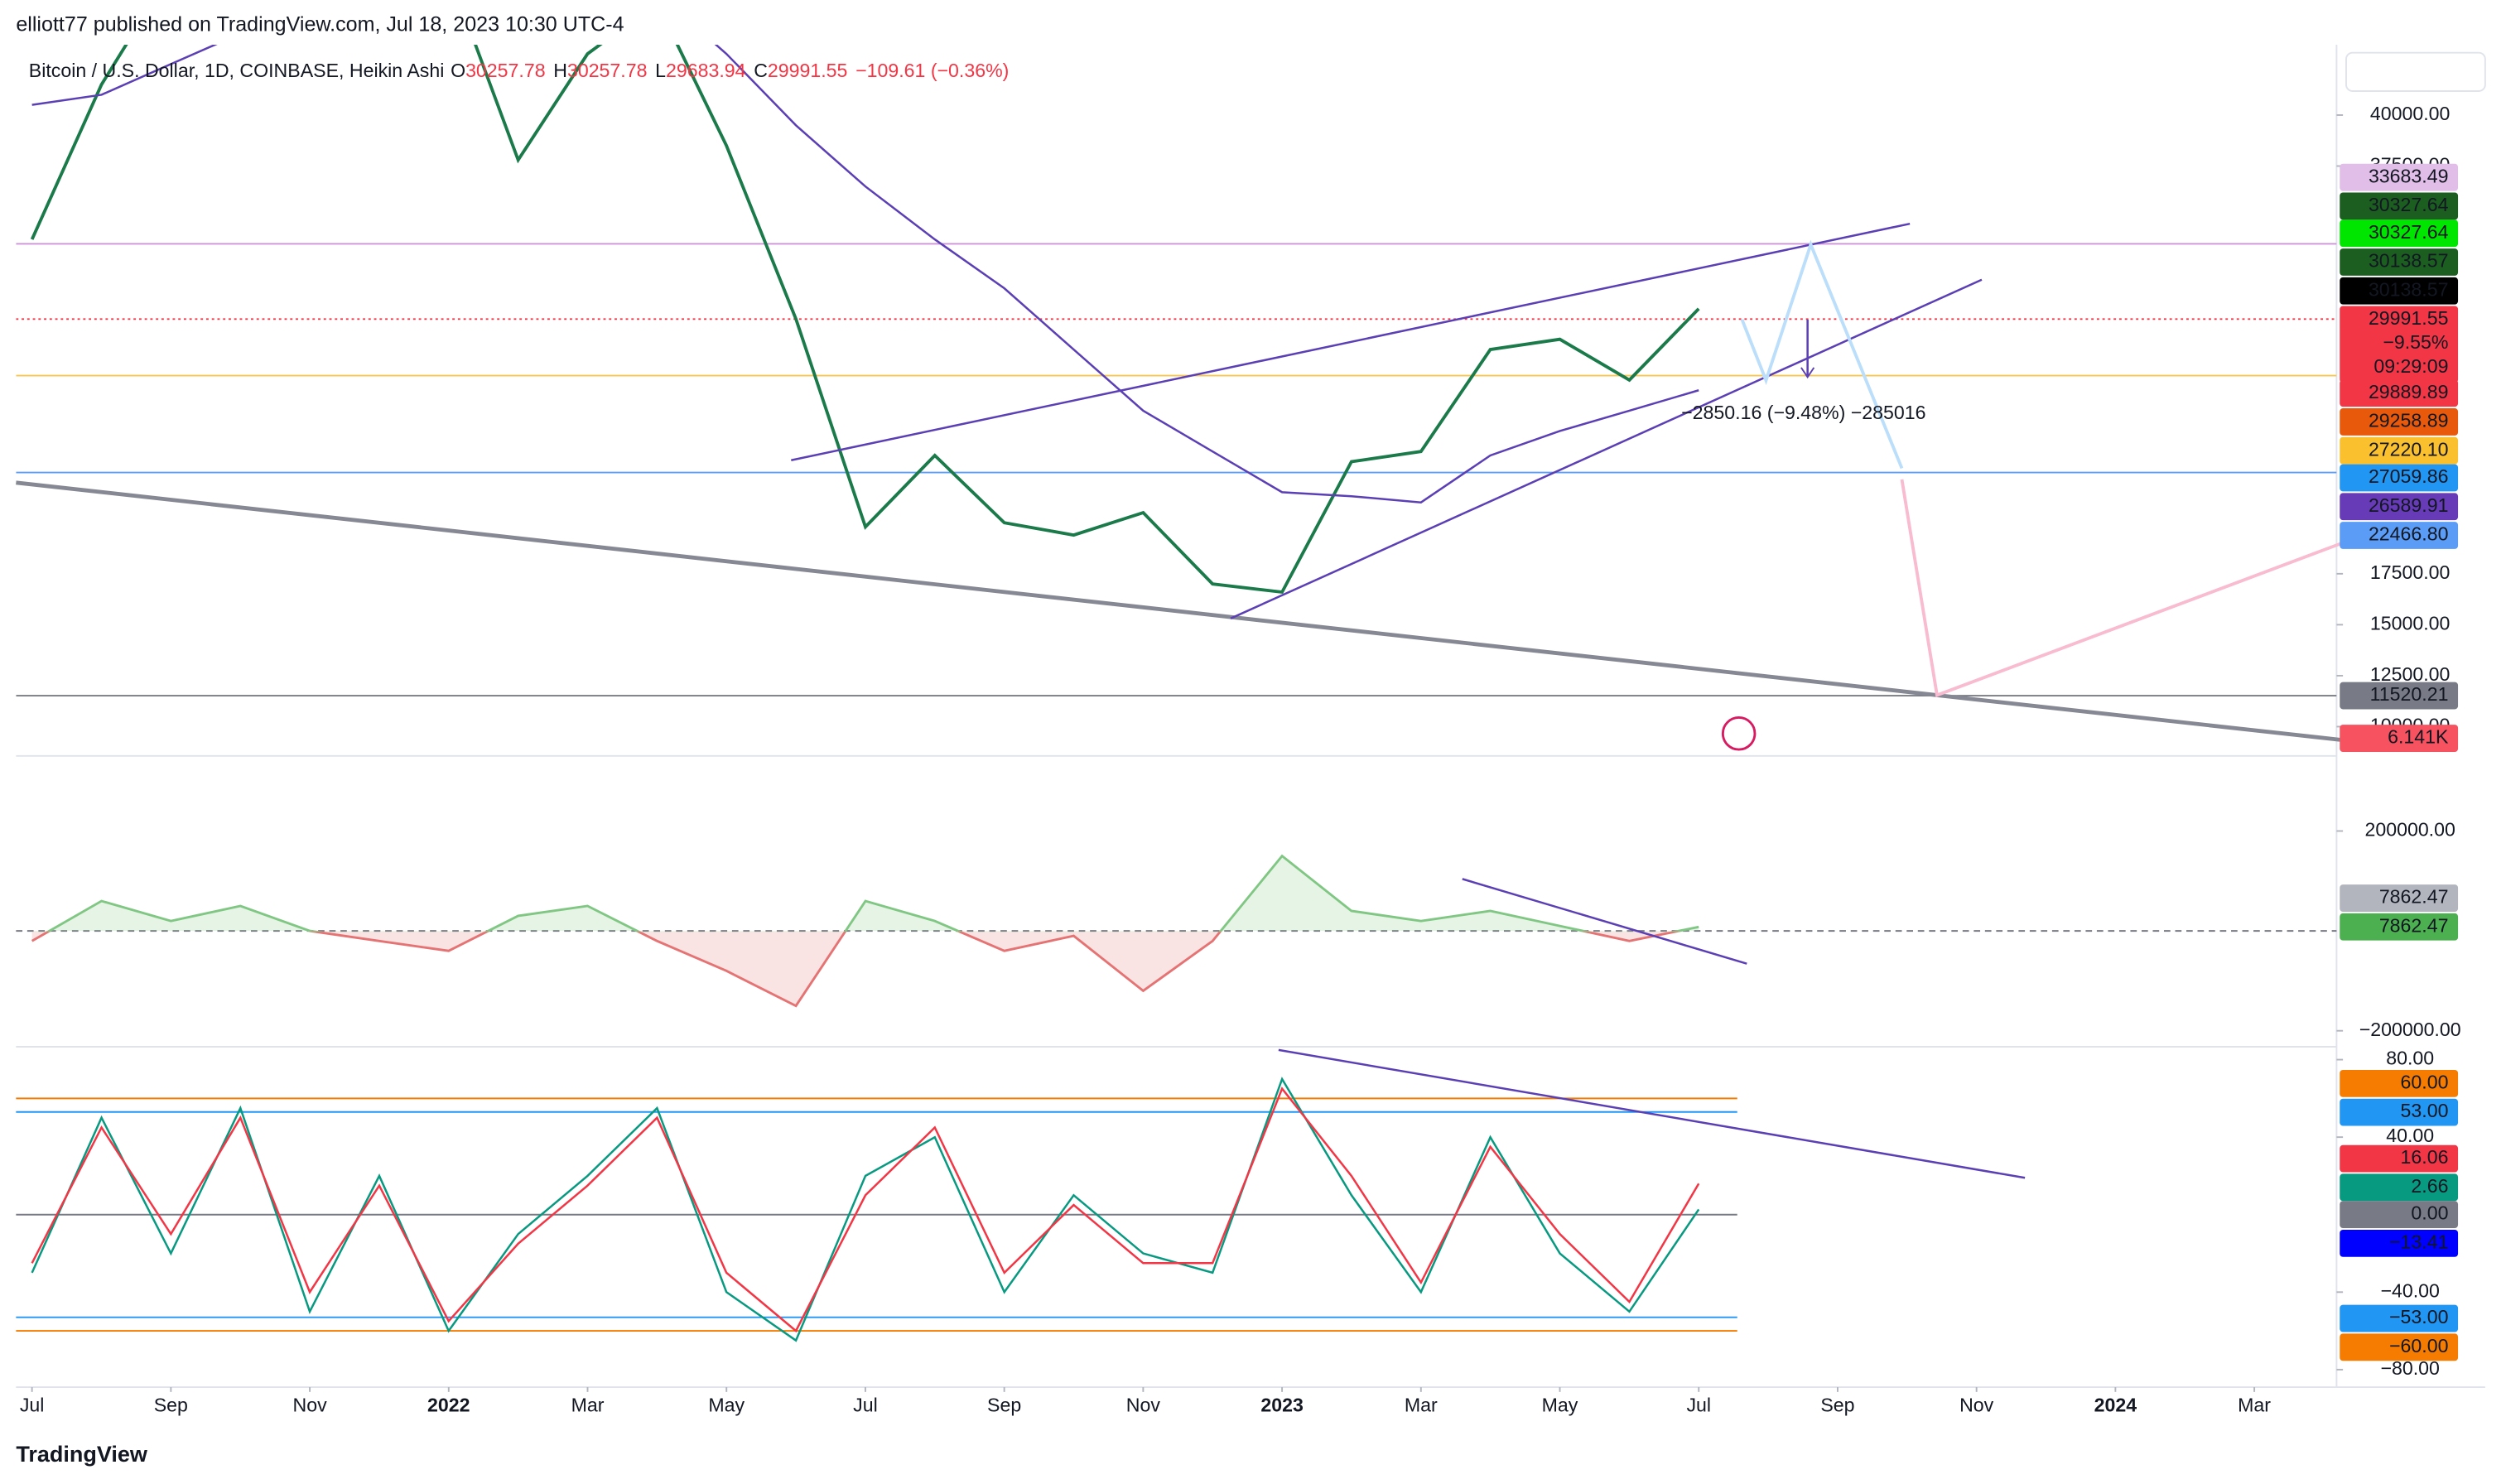 This screenshot has width=2506, height=1484. I want to click on price-change: −109.61 (−0.36%), so click(932, 70).